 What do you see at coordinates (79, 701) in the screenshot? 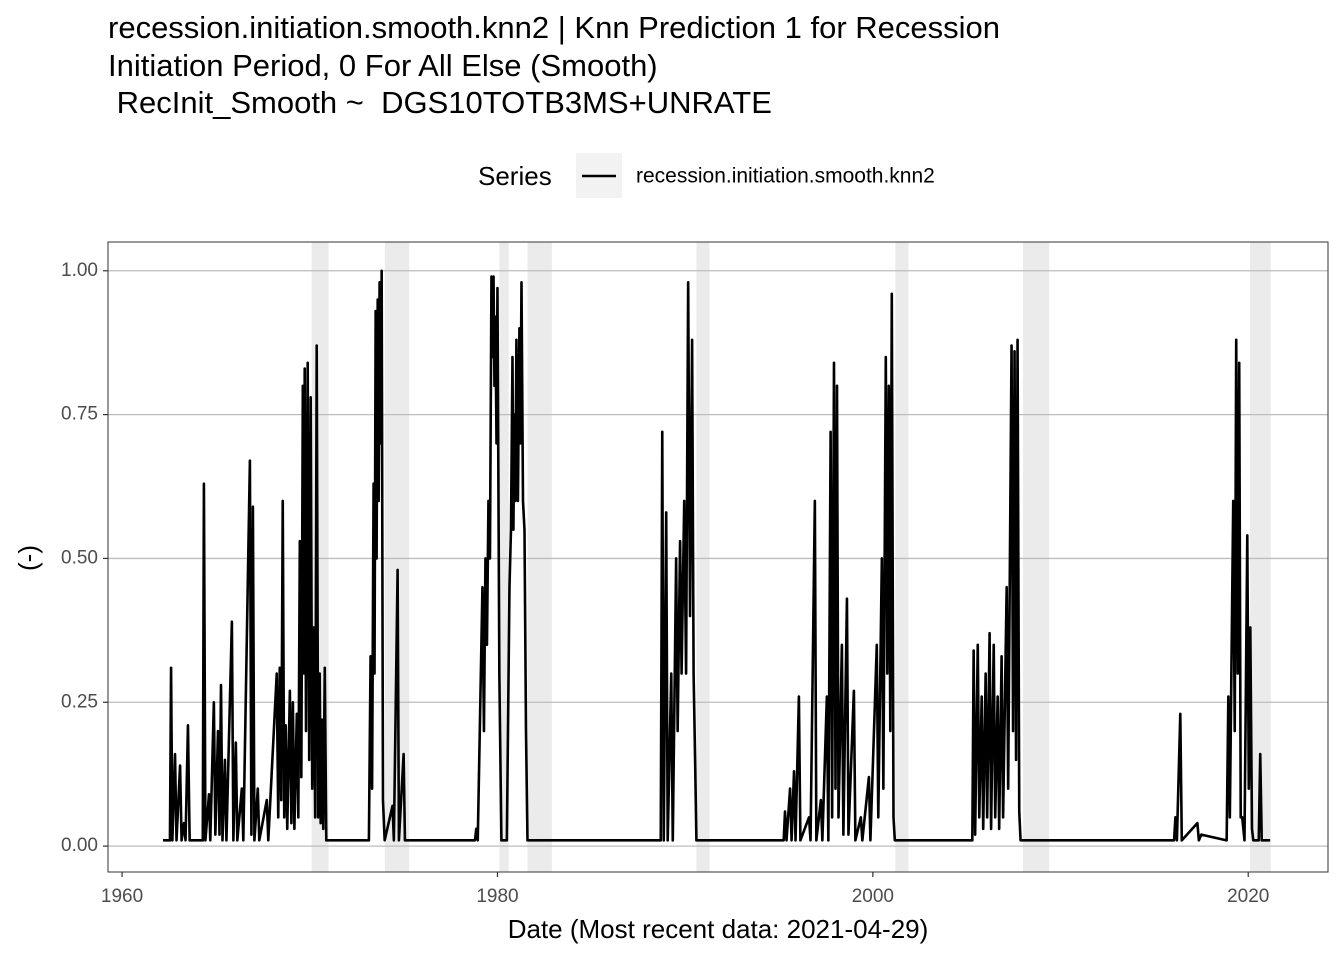
I see `y-tick-label: 0.25` at bounding box center [79, 701].